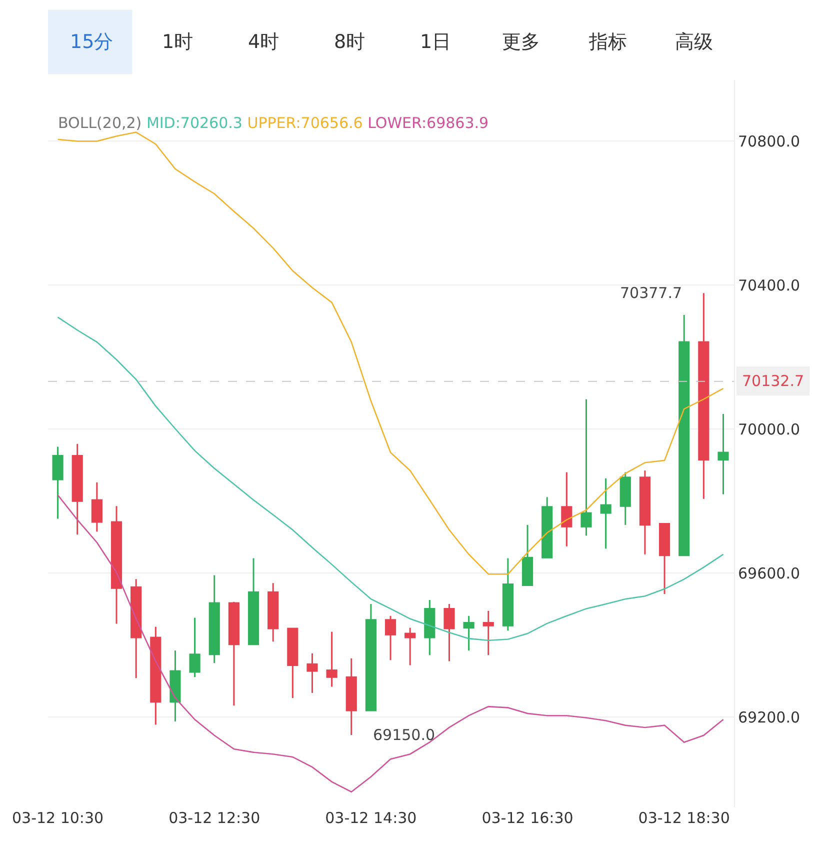  What do you see at coordinates (100, 123) in the screenshot?
I see `legend-title: BOLL(20,2)` at bounding box center [100, 123].